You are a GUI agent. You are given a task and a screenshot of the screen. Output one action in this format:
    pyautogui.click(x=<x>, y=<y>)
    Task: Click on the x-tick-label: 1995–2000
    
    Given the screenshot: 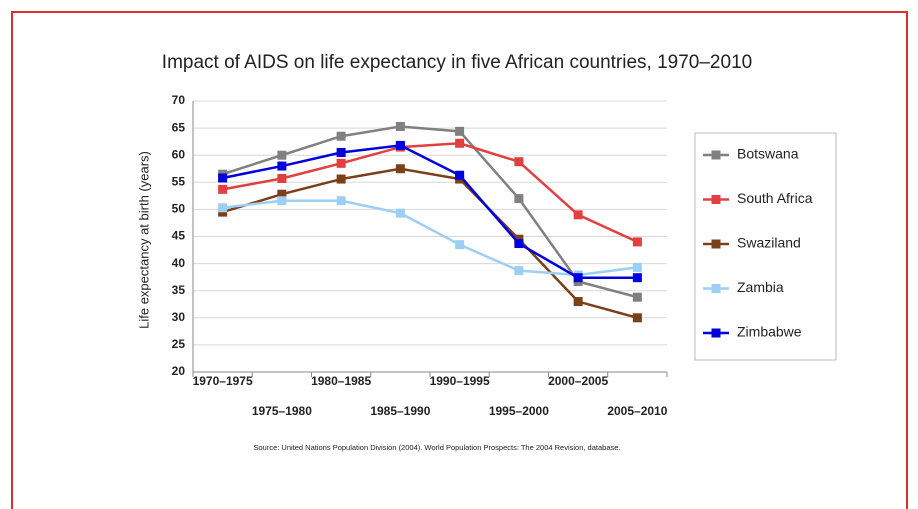 What is the action you would take?
    pyautogui.click(x=519, y=411)
    